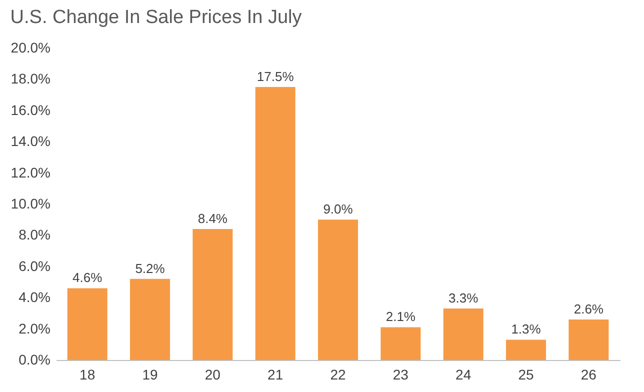  Describe the element at coordinates (87, 278) in the screenshot. I see `data-label: 4.6%` at that location.